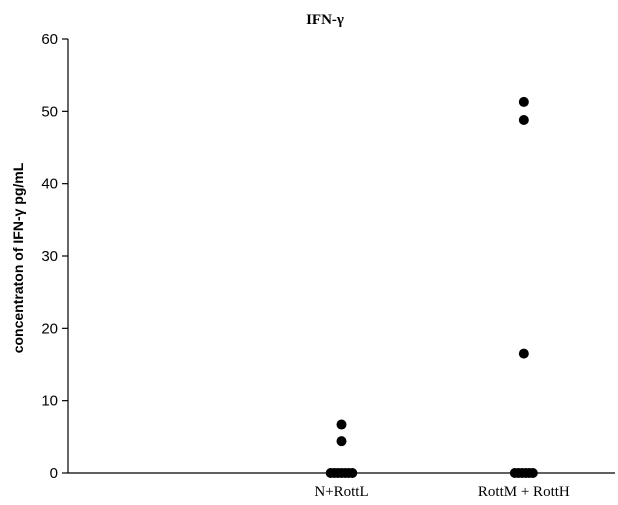 Image resolution: width=618 pixels, height=505 pixels. What do you see at coordinates (49, 39) in the screenshot?
I see `y-tick-label: 60` at bounding box center [49, 39].